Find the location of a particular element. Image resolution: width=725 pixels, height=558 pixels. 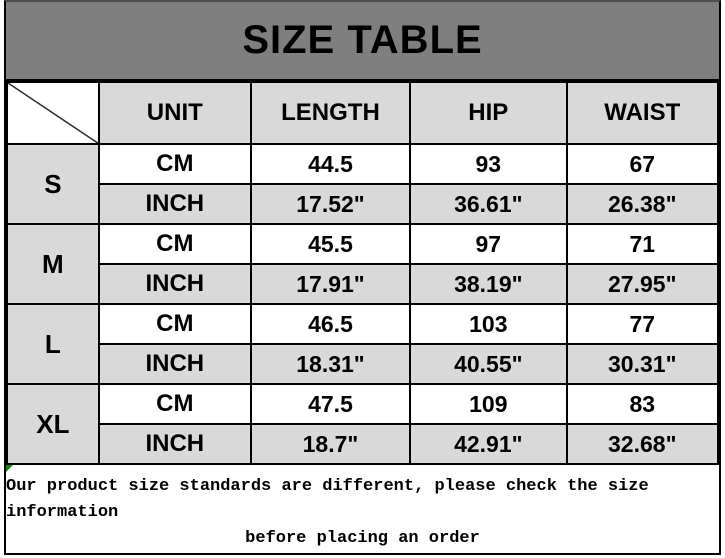

cell-s-inch-waist: 26.38" is located at coordinates (642, 204).